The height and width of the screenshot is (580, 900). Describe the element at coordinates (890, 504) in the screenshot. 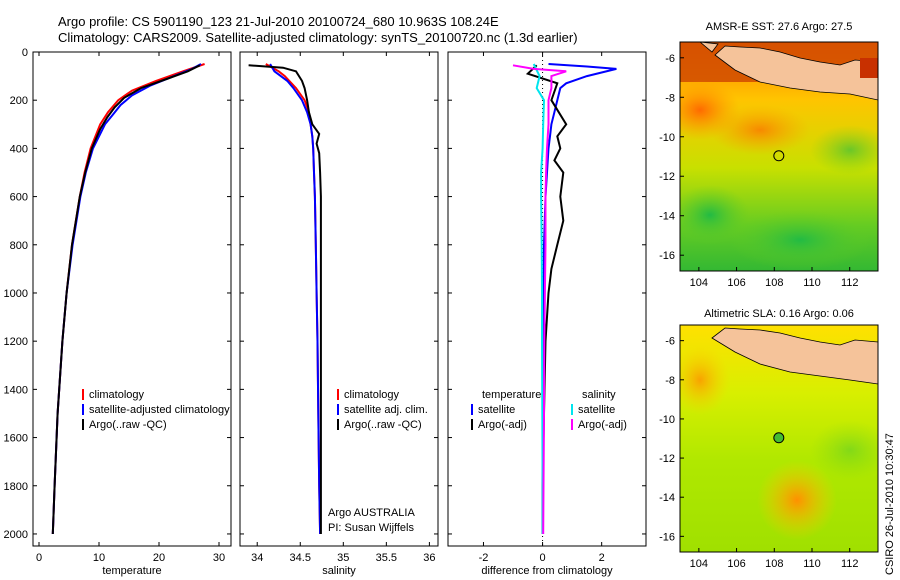

I see `side-label: CSIRO 26-Jul-2010 10:30:47` at that location.